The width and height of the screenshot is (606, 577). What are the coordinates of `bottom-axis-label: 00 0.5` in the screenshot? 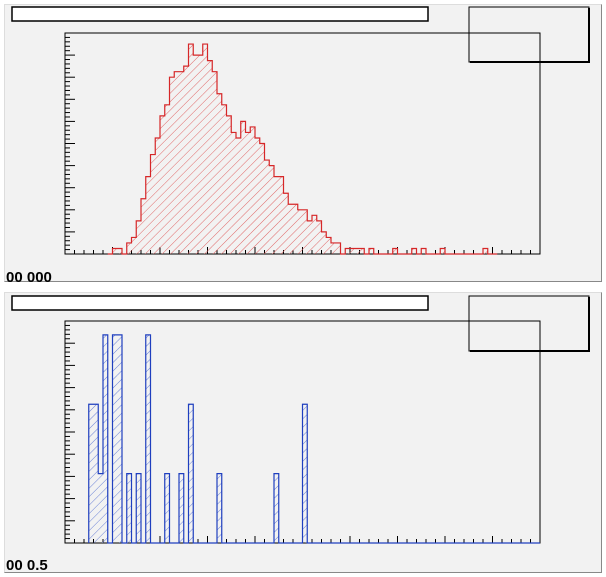 It's located at (27, 565).